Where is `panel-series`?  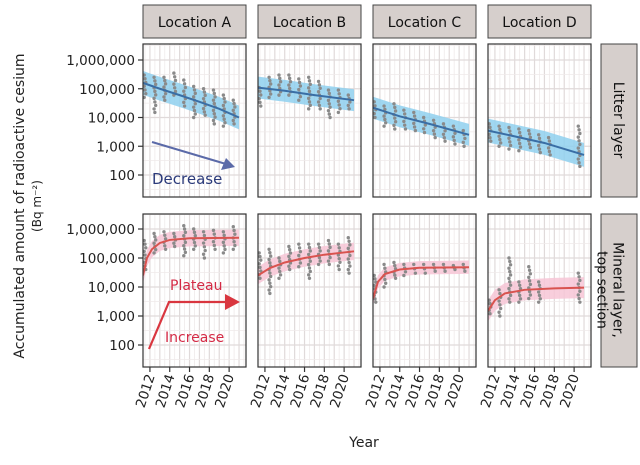 panel-series is located at coordinates (191, 100).